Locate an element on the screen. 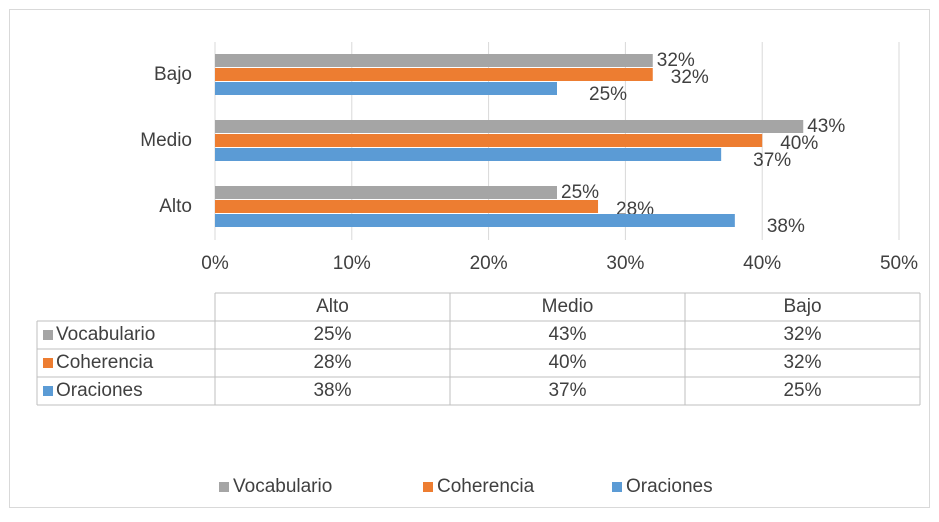 This screenshot has height=522, width=939. table-cell: 43% is located at coordinates (567, 334).